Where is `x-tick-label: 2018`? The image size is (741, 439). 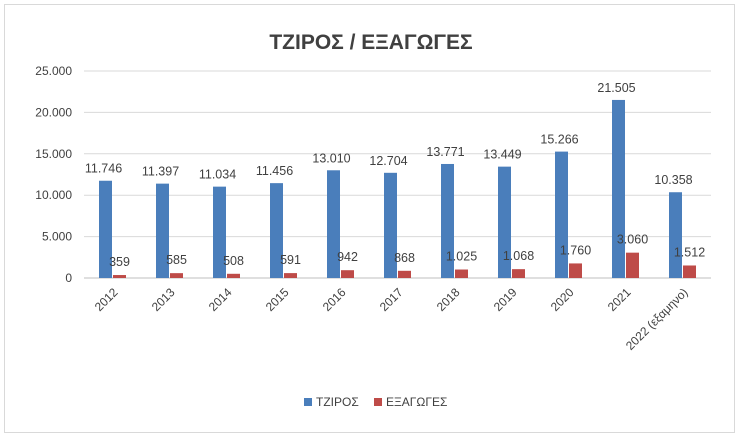 x-tick-label: 2018 is located at coordinates (448, 299).